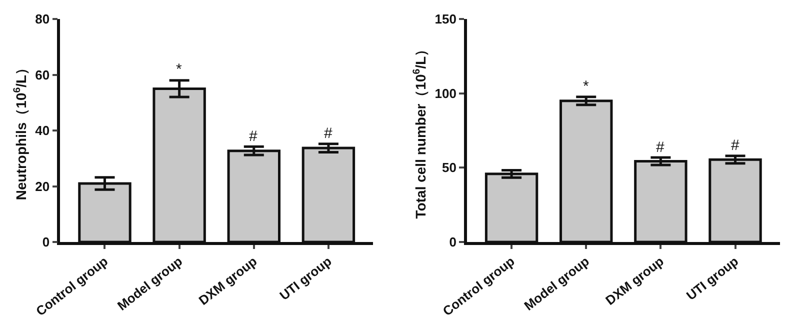  What do you see at coordinates (445, 19) in the screenshot?
I see `y-tick-label: 150` at bounding box center [445, 19].